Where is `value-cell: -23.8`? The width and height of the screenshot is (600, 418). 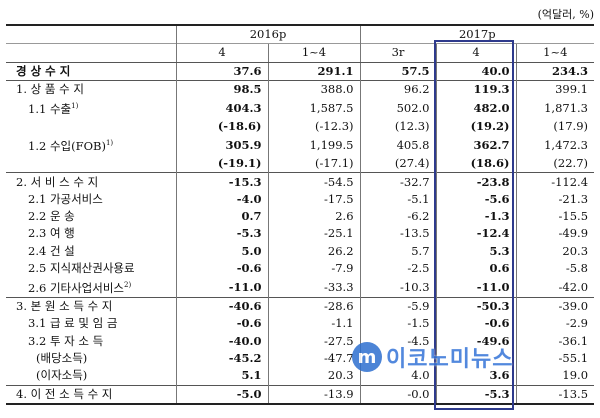 value-cell: -23.8 is located at coordinates (476, 181).